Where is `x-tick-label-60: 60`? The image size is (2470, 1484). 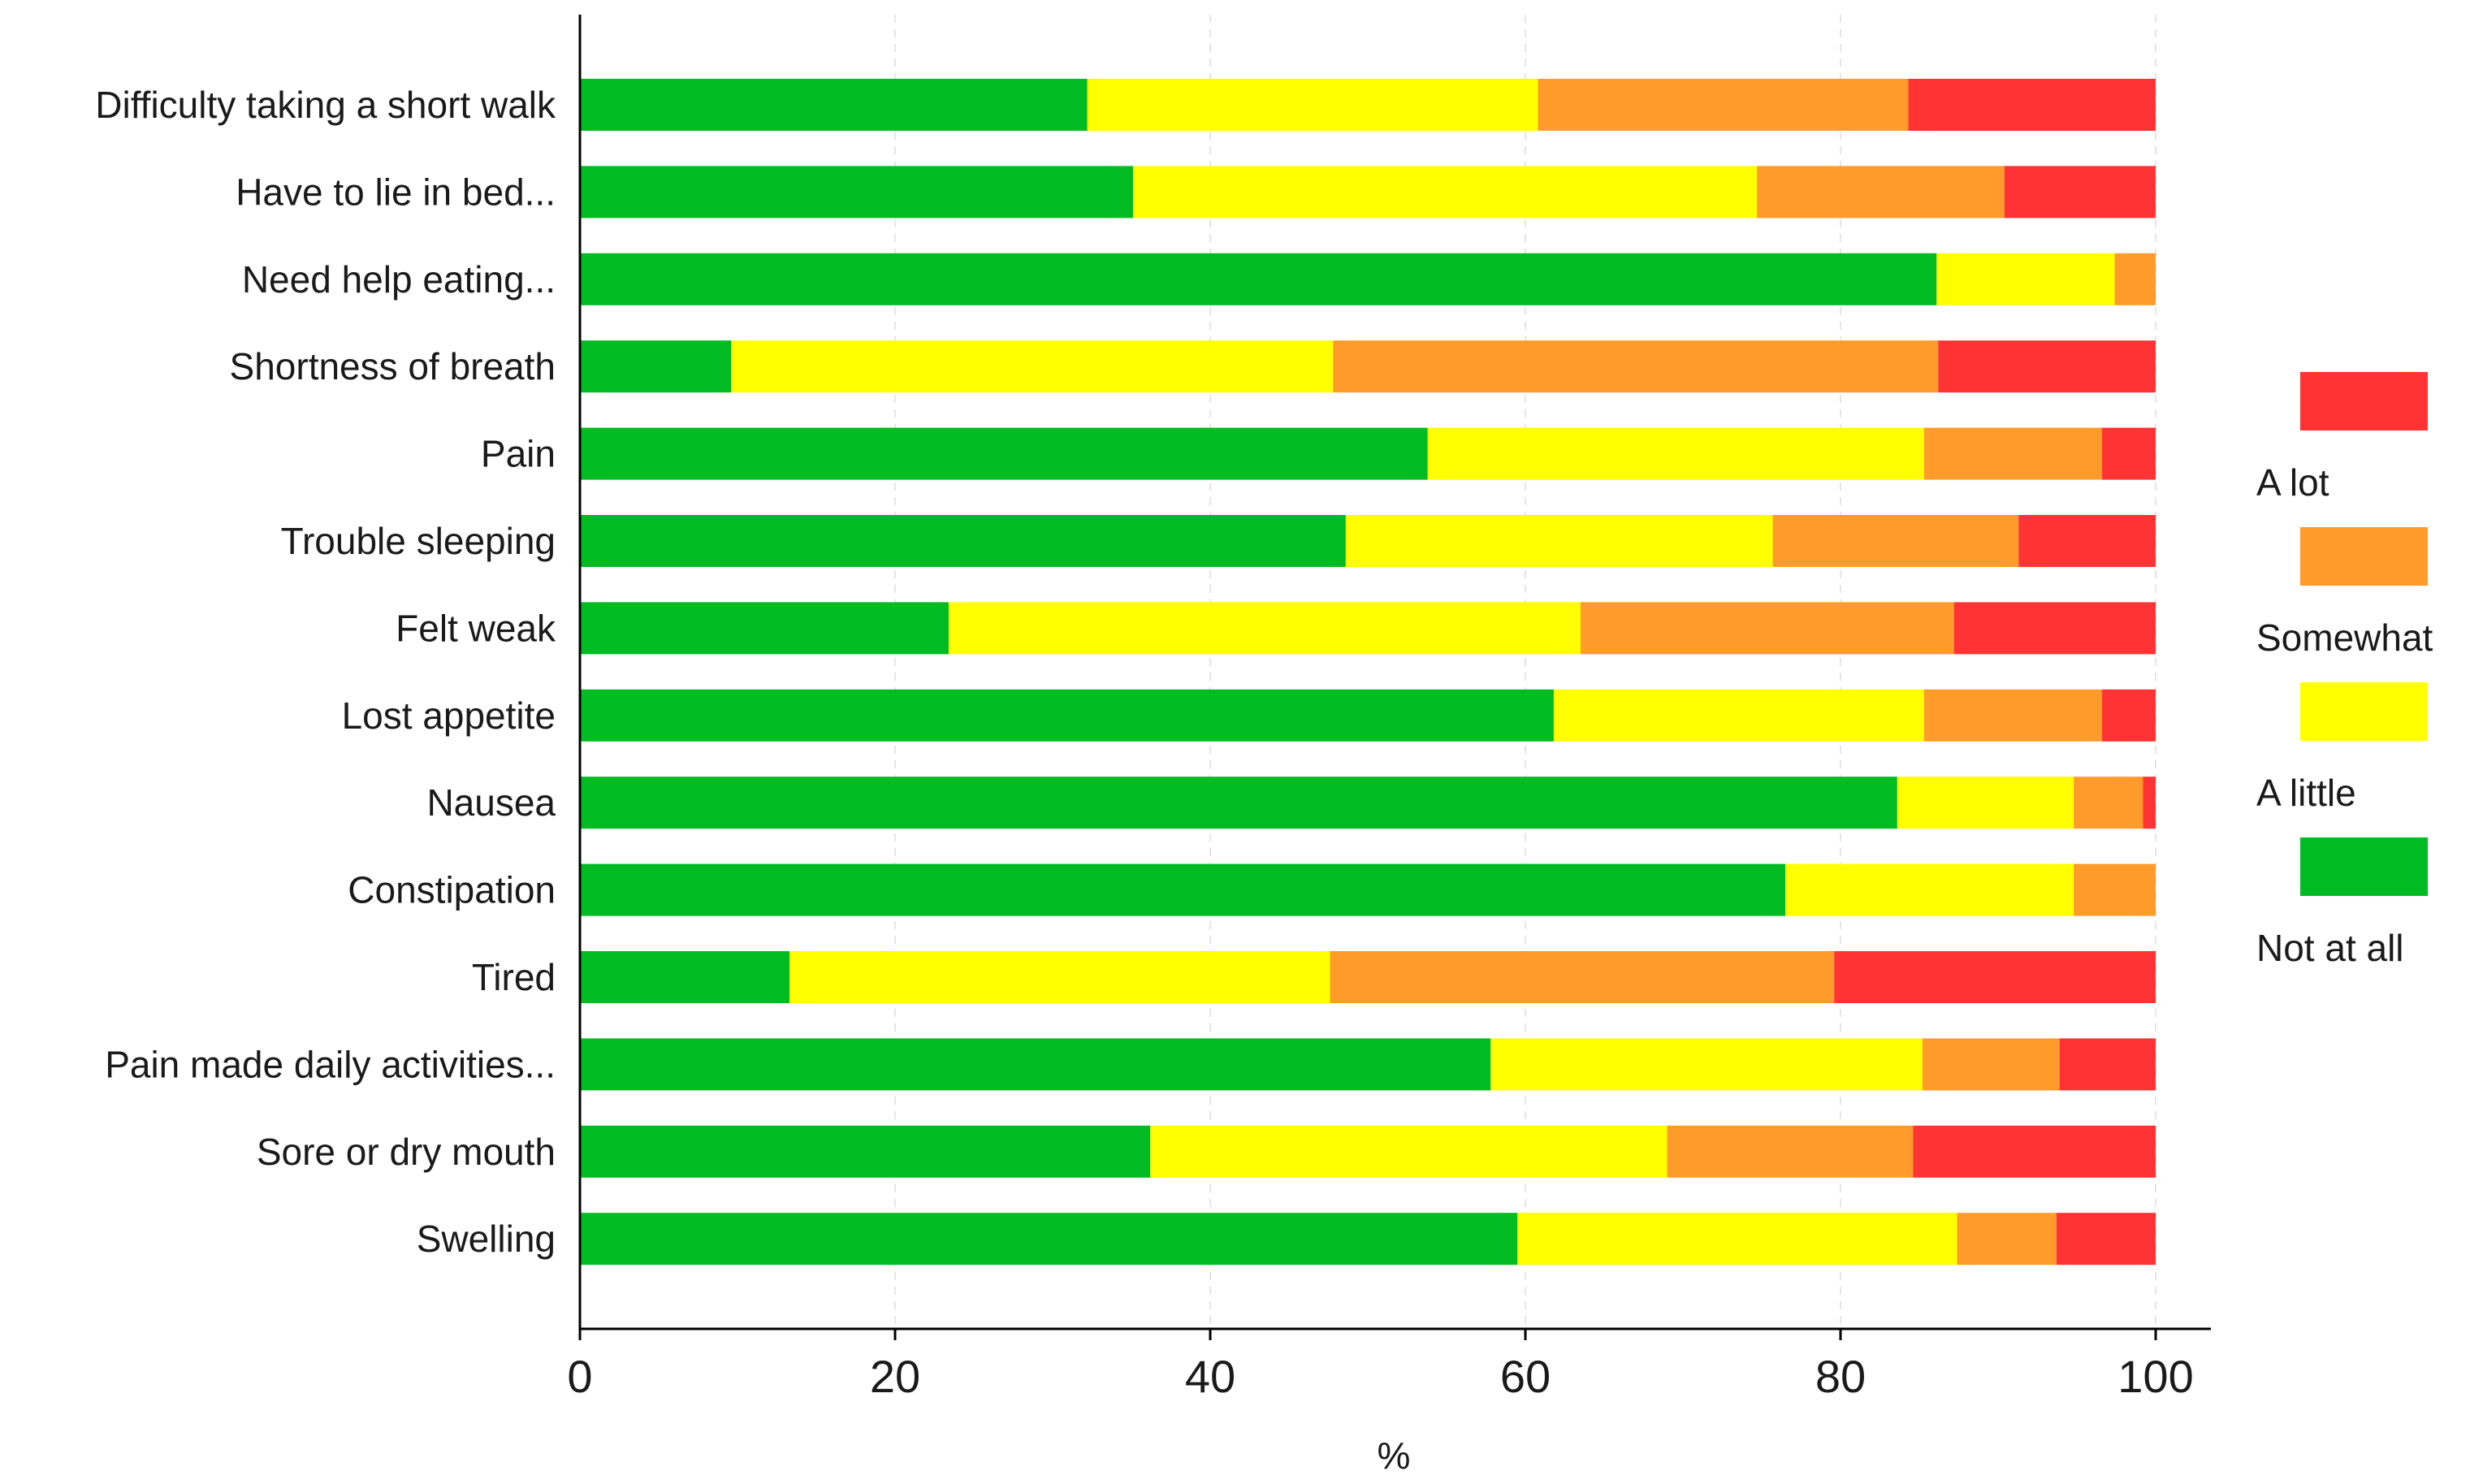
x-tick-label-60: 60 is located at coordinates (1525, 1376).